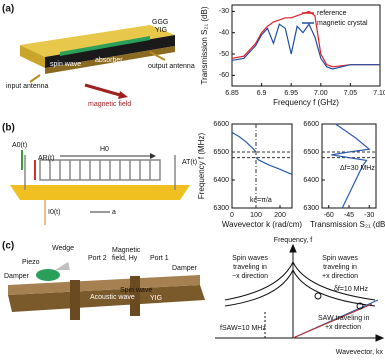 This screenshot has height=361, width=385. I want to click on label: I0(t), so click(54, 212).